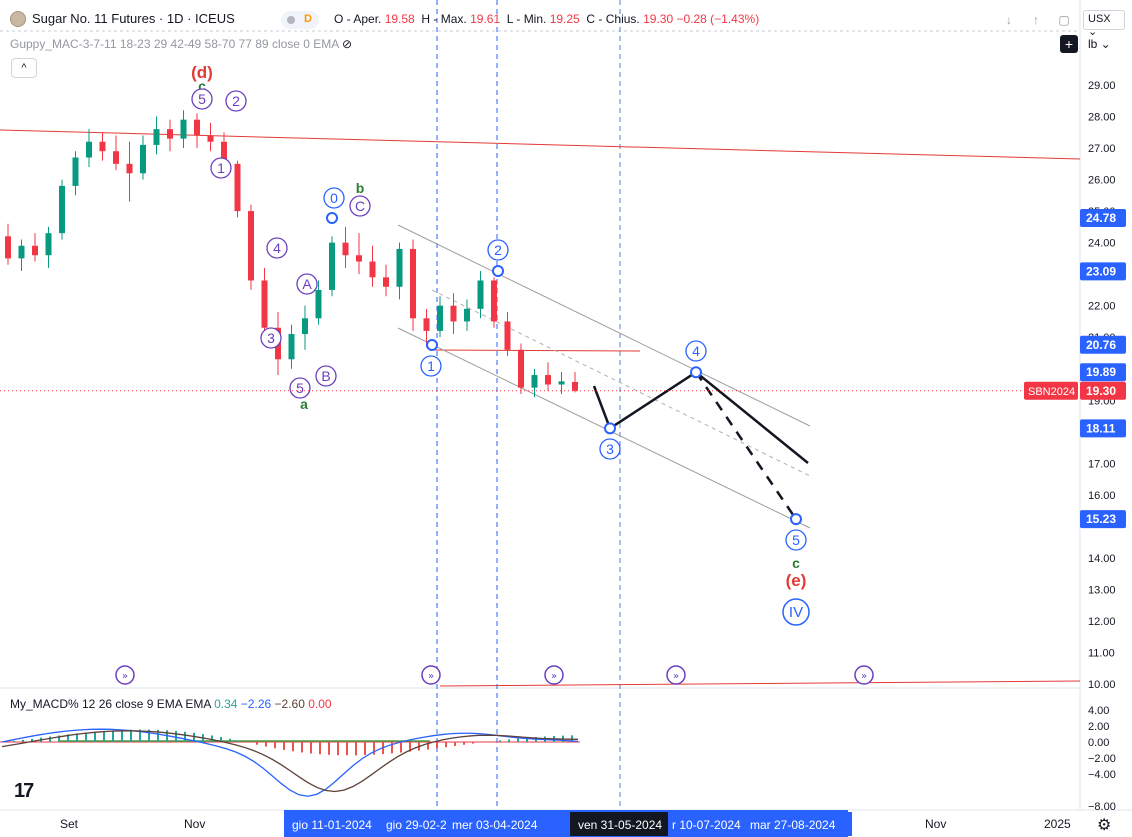 Image resolution: width=1132 pixels, height=837 pixels. What do you see at coordinates (1102, 775) in the screenshot?
I see `macd-tick-label: −4.00` at bounding box center [1102, 775].